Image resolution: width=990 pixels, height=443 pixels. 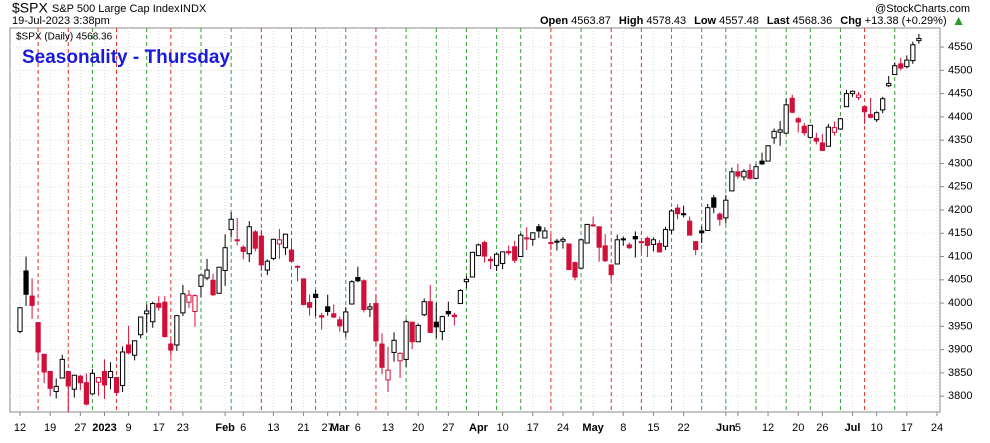 What do you see at coordinates (479, 428) in the screenshot?
I see `x-tick-label: Apr` at bounding box center [479, 428].